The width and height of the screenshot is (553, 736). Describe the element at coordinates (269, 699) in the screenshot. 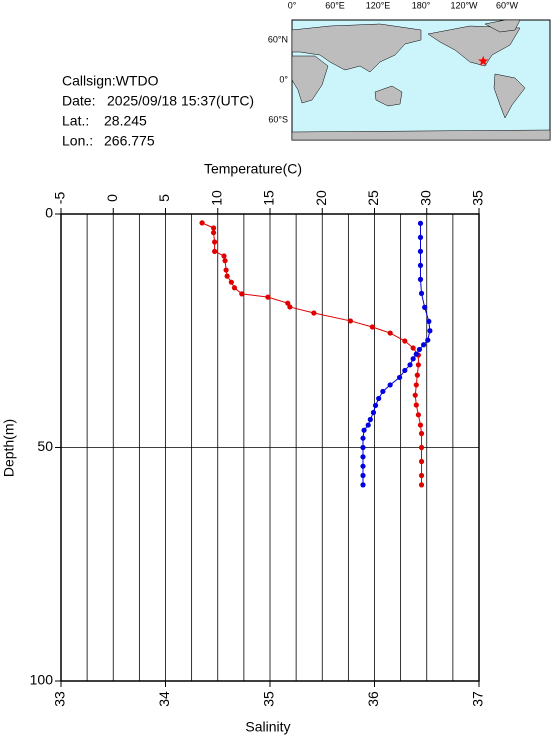

I see `salinity-tick-label: 35` at that location.